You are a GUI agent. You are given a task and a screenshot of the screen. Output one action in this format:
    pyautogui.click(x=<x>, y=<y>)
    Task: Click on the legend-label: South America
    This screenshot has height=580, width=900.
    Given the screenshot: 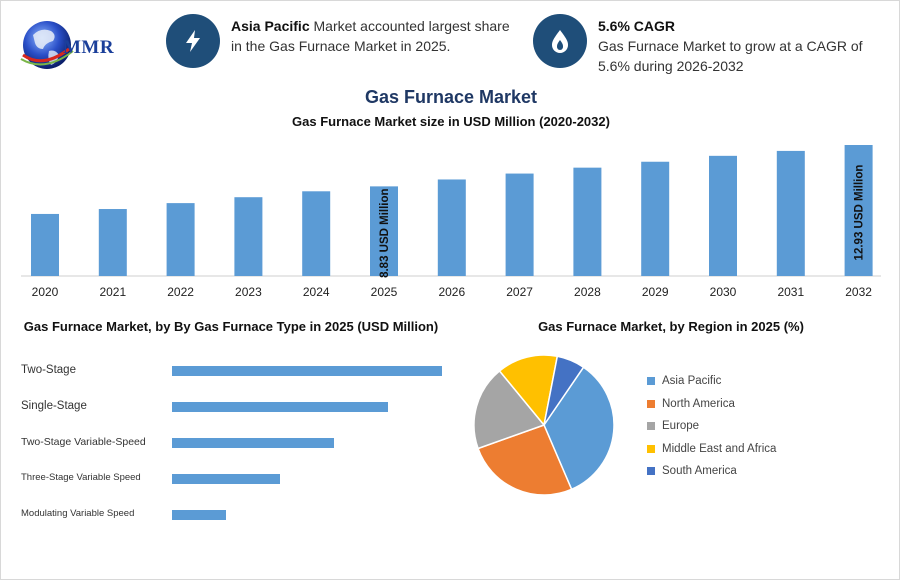 What is the action you would take?
    pyautogui.click(x=699, y=471)
    